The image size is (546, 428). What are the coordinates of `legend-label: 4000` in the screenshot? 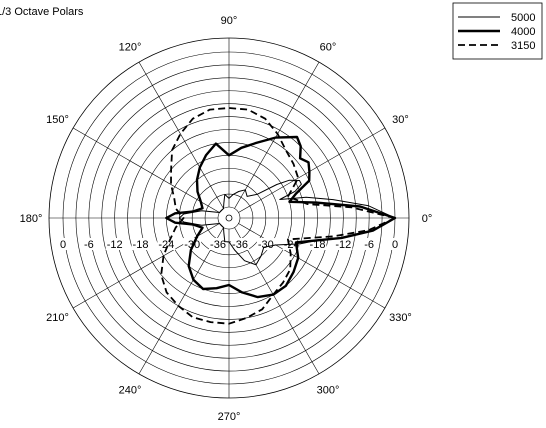 It's located at (523, 32).